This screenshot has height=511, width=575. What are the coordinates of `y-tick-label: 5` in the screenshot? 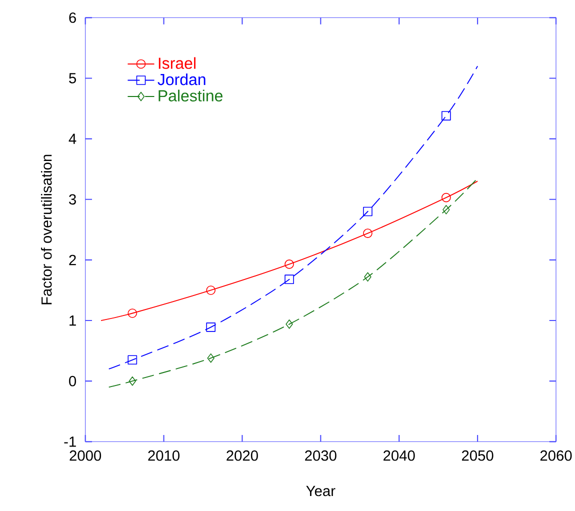 It's located at (72, 78).